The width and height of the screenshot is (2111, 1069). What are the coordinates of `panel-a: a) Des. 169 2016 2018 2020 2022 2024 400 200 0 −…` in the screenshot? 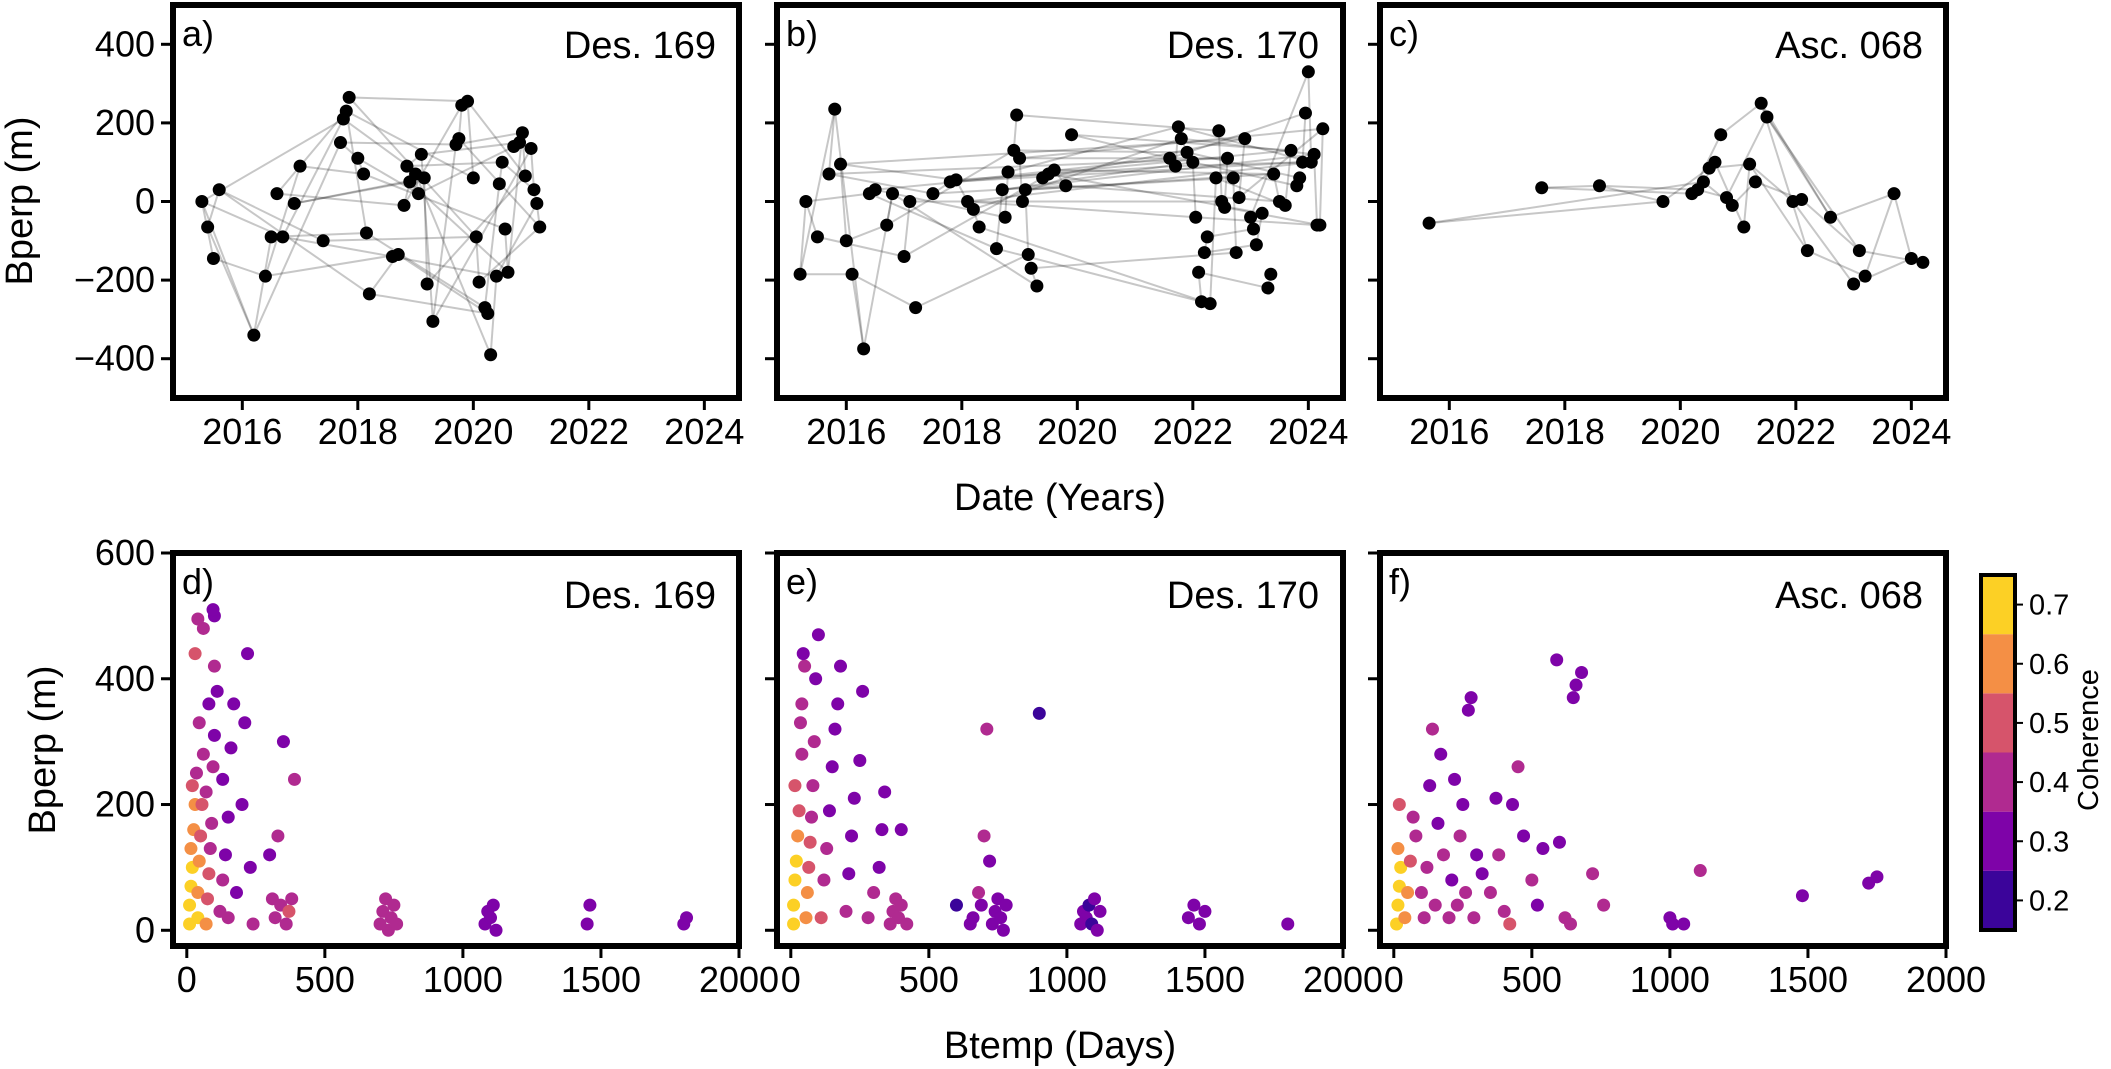 It's located at (409, 227).